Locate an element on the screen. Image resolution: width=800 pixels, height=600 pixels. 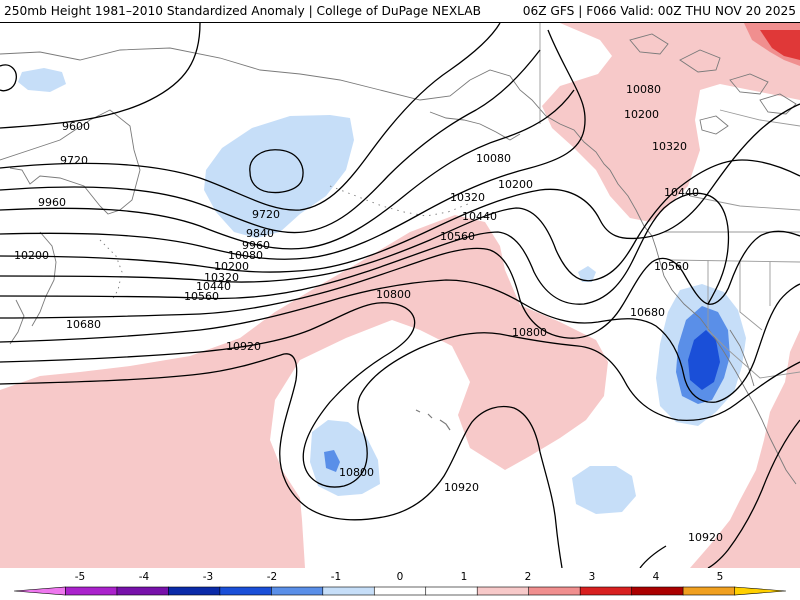
positive-anomaly-east is located at coordinates (745, 449).